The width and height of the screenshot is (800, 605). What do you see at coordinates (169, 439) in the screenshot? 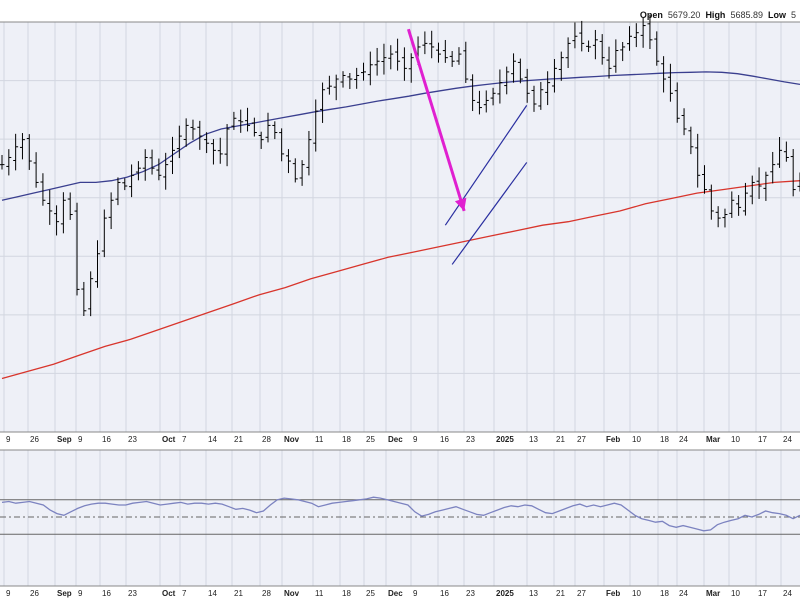
I see `date-label-top-6: Oct` at bounding box center [169, 439].